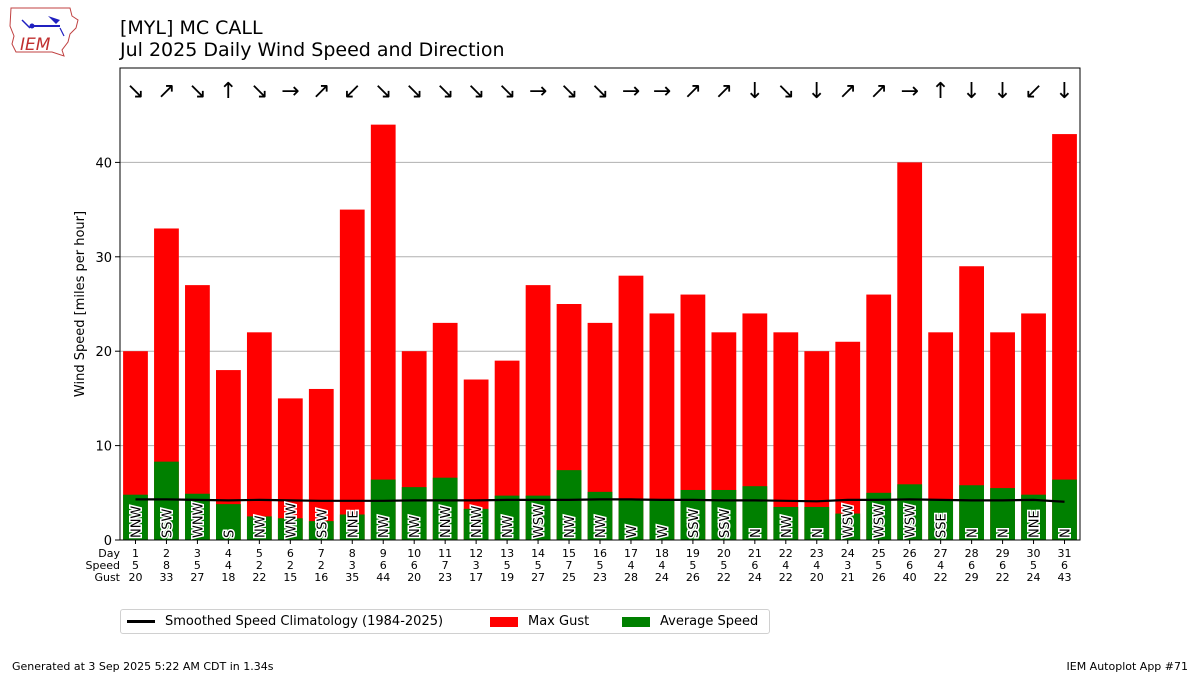  I want to click on day-label: 25, so click(879, 553).